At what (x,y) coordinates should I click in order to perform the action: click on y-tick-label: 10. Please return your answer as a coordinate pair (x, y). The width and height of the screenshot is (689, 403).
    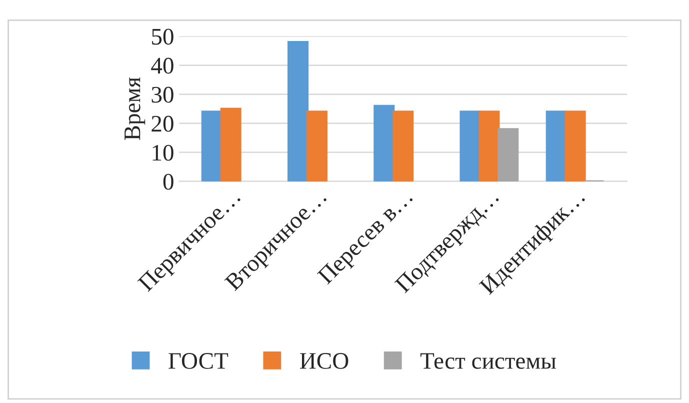
    Looking at the image, I should click on (163, 152).